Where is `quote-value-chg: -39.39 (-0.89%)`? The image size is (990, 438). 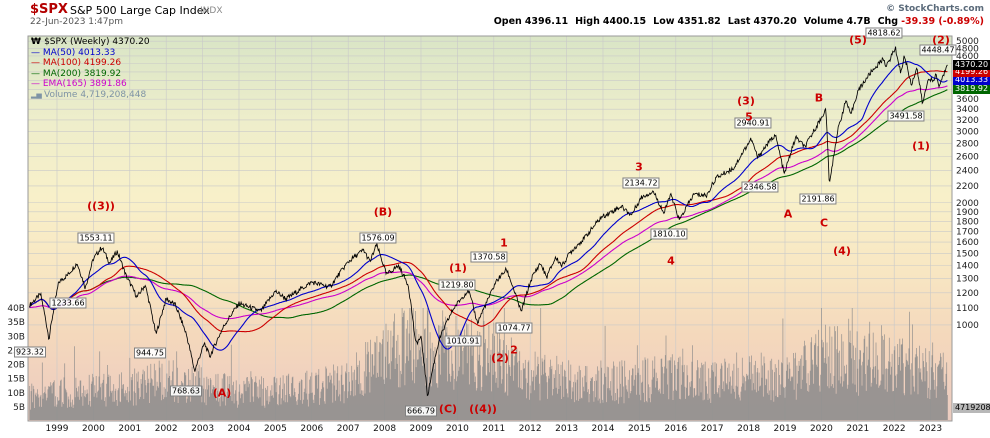 quote-value-chg: -39.39 (-0.89%) is located at coordinates (942, 21).